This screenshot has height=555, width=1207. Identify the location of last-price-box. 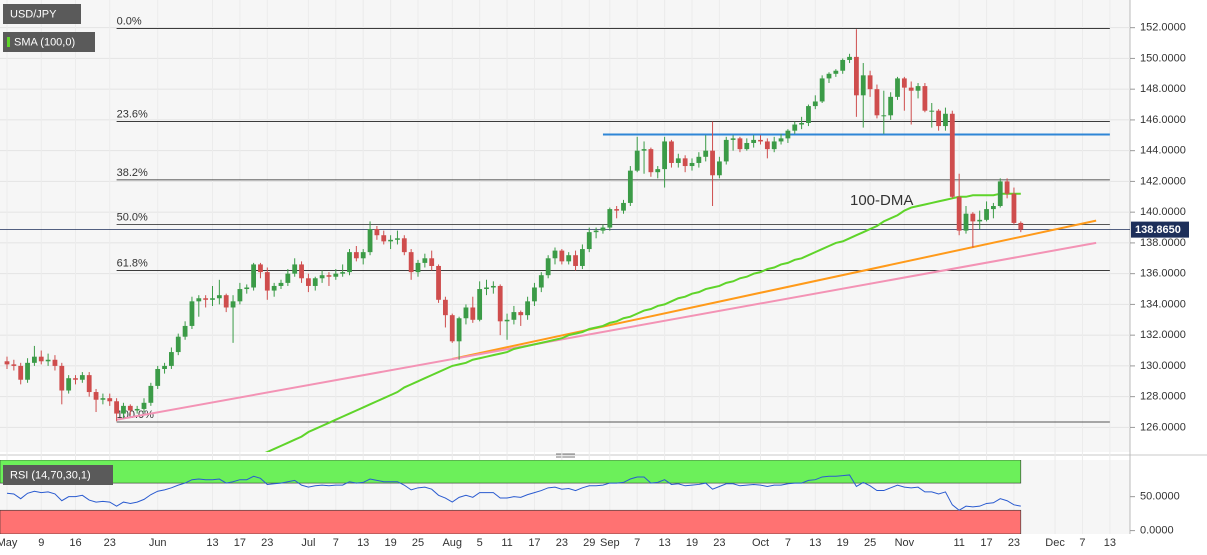
(1160, 229).